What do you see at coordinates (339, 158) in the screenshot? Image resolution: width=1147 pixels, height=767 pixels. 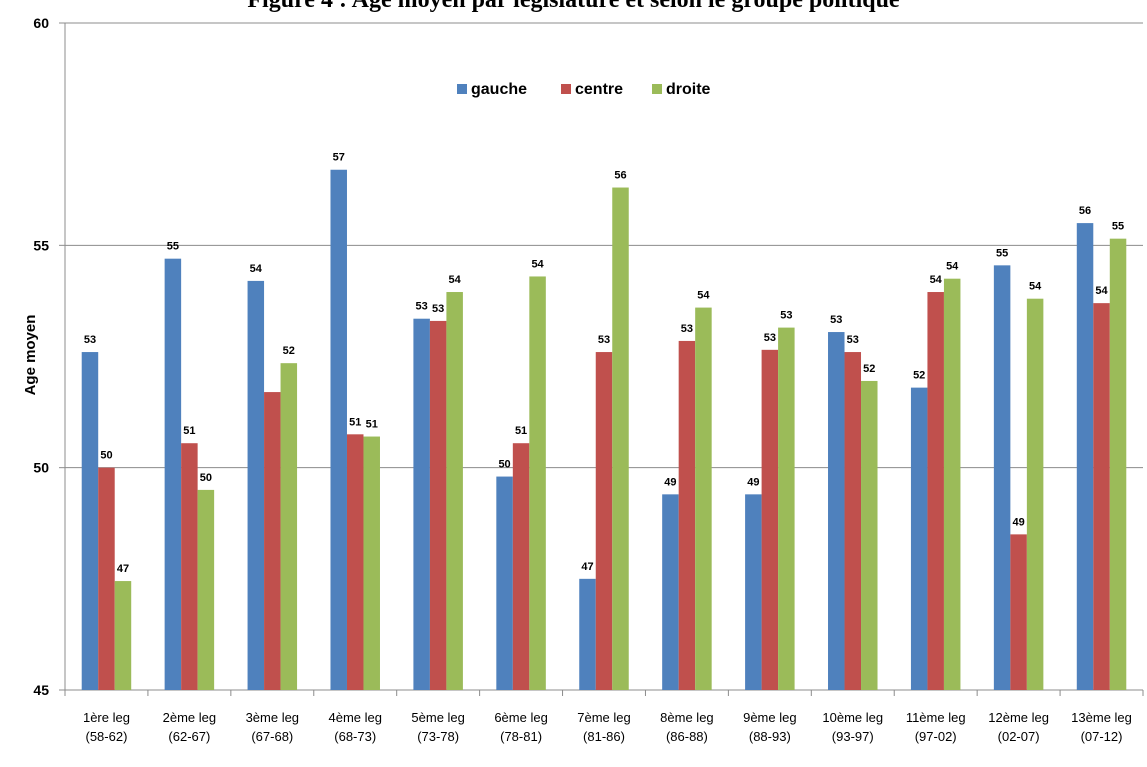 I see `data-label: 57` at bounding box center [339, 158].